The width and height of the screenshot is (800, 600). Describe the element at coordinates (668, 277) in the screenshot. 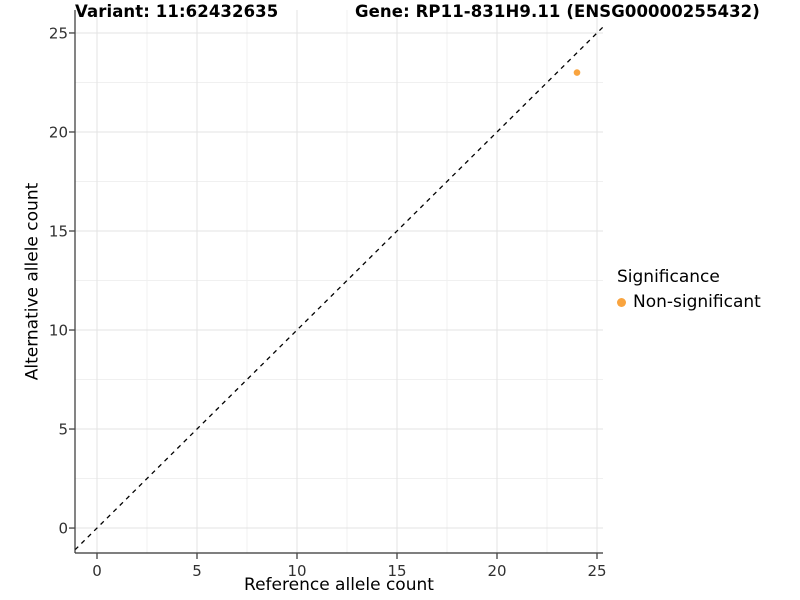

I see `legend-title: Significance` at that location.